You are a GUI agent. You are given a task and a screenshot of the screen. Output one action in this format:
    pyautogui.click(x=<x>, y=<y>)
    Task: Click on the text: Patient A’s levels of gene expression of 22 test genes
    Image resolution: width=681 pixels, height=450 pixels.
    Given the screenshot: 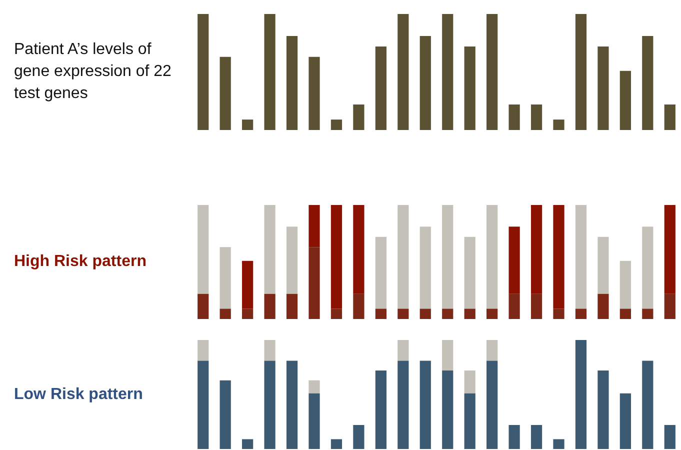 What is the action you would take?
    pyautogui.click(x=93, y=72)
    